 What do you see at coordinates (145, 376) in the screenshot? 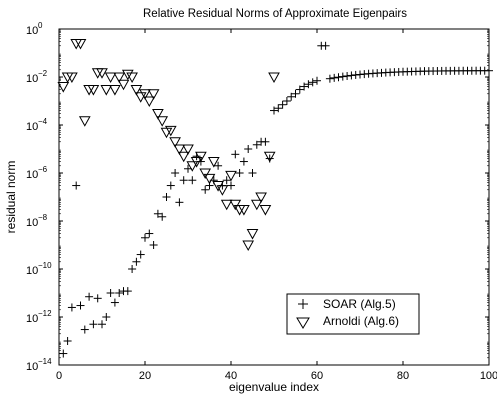
I see `x-tick-label: 20` at bounding box center [145, 376].